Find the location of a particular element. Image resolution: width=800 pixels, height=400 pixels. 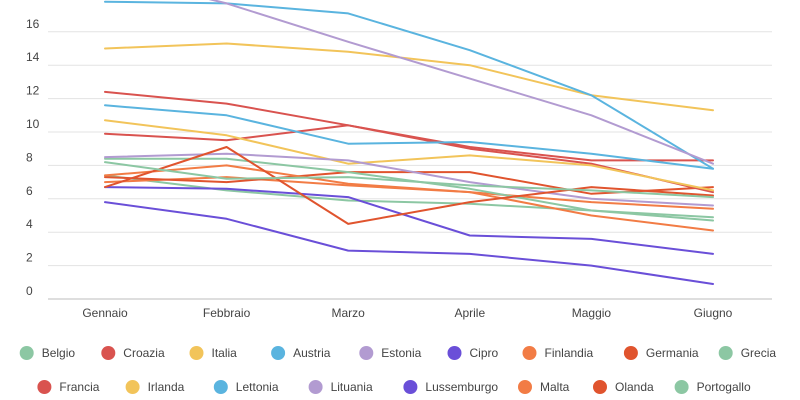

legend-label: Grecia is located at coordinates (759, 353).